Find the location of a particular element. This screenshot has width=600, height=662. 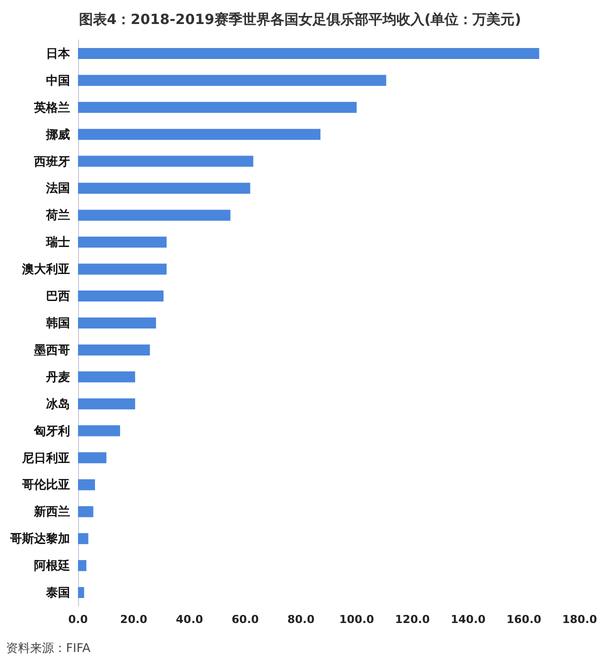

text: 资料来源：FIFA is located at coordinates (49, 648).